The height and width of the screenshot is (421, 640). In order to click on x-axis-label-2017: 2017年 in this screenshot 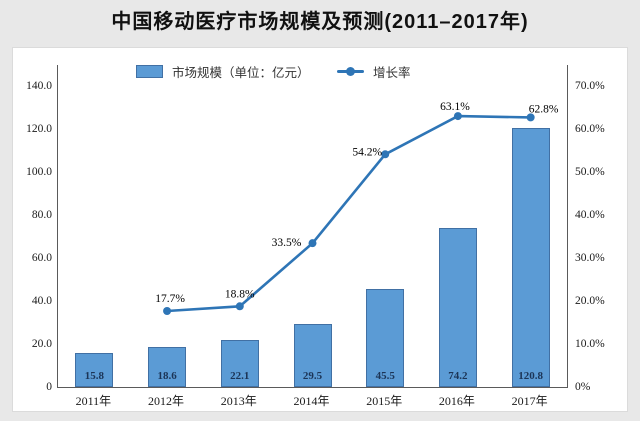, I will do `click(529, 401)`.